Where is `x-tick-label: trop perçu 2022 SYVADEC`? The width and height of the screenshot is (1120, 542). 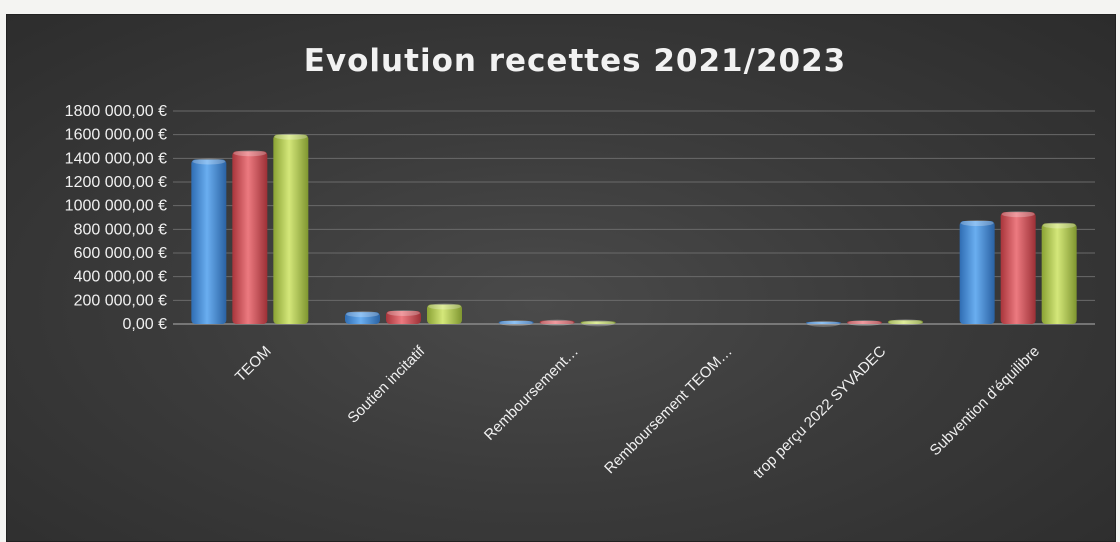 x-tick-label: trop perçu 2022 SYVADEC is located at coordinates (819, 412).